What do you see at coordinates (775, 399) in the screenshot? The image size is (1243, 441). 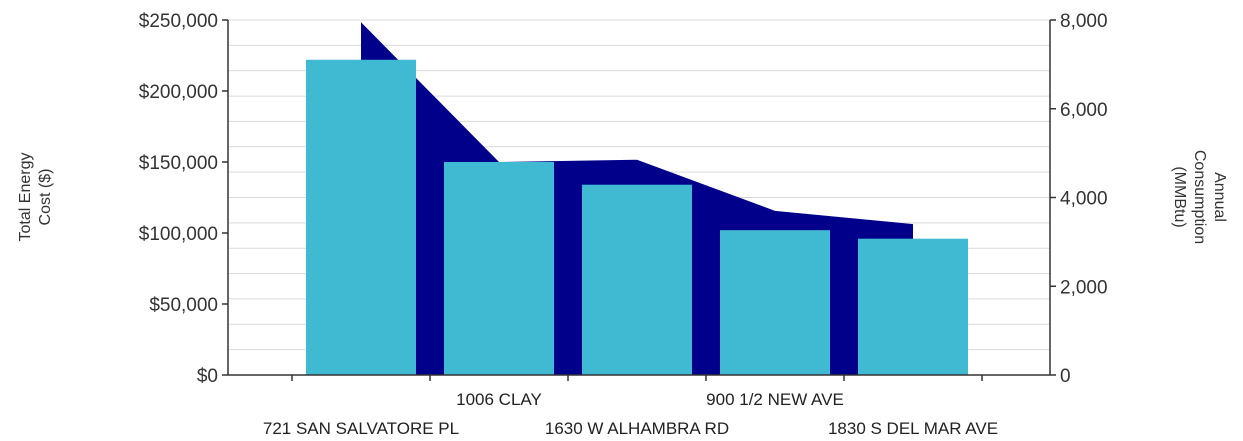 I see `category-label: 900 1/2 NEW AVE` at bounding box center [775, 399].